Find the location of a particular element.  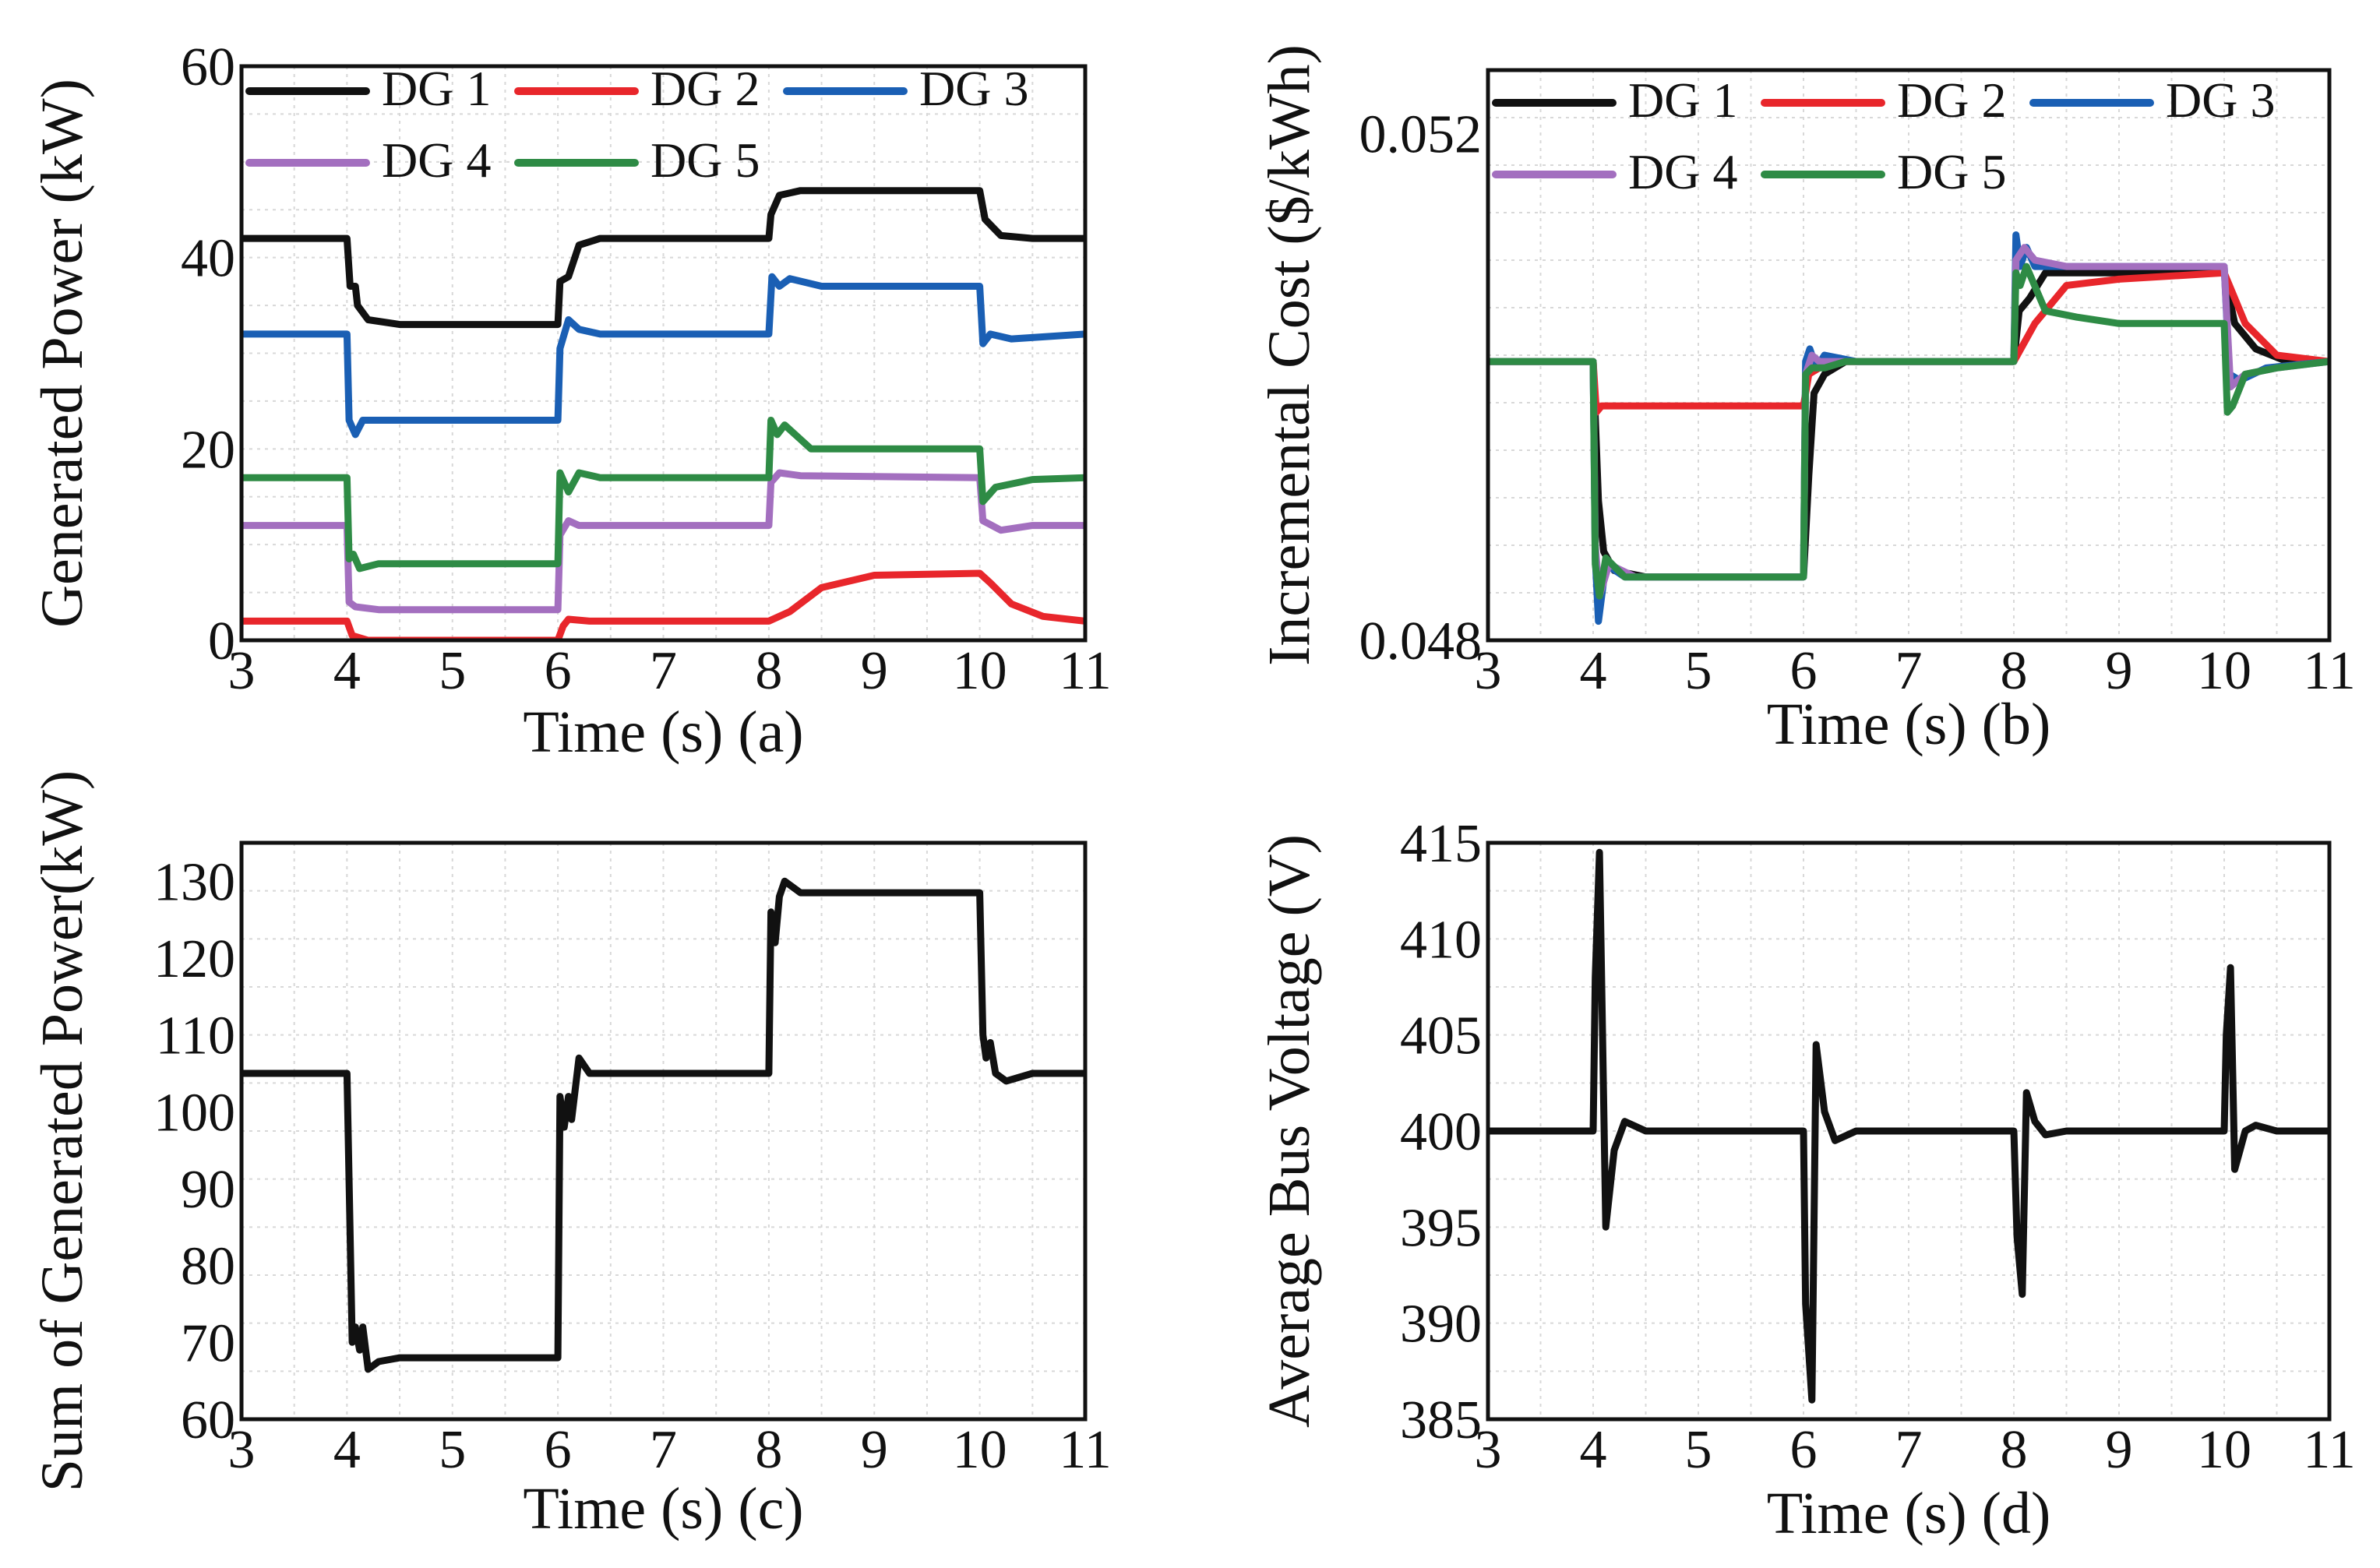

y-tick-label: 0 is located at coordinates (221, 641).